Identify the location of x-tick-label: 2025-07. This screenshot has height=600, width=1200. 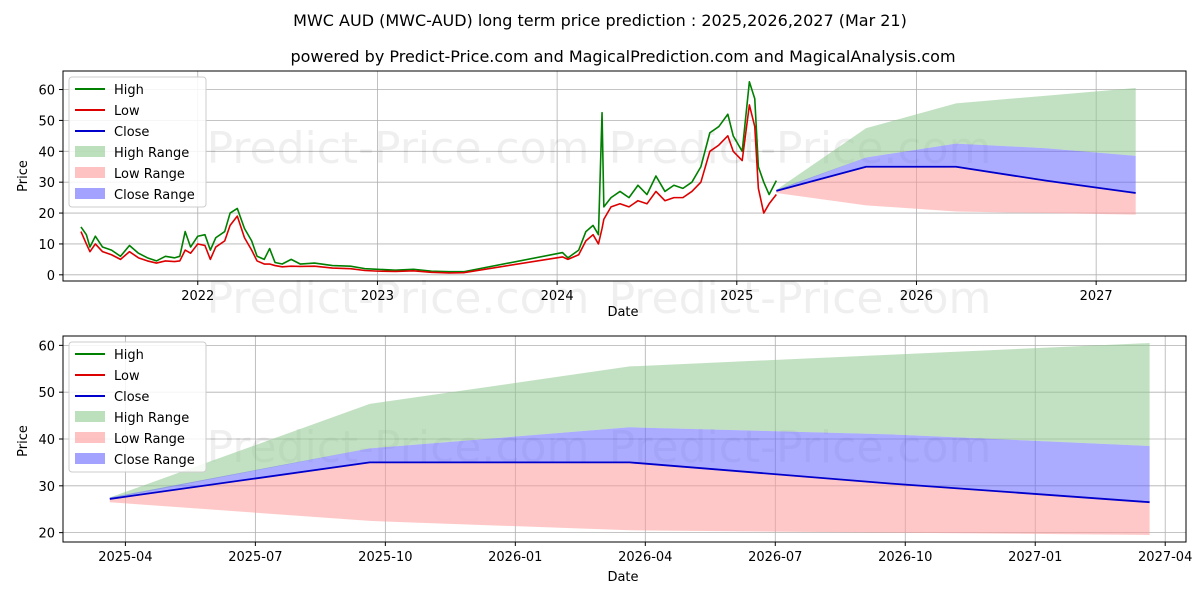
(255, 557).